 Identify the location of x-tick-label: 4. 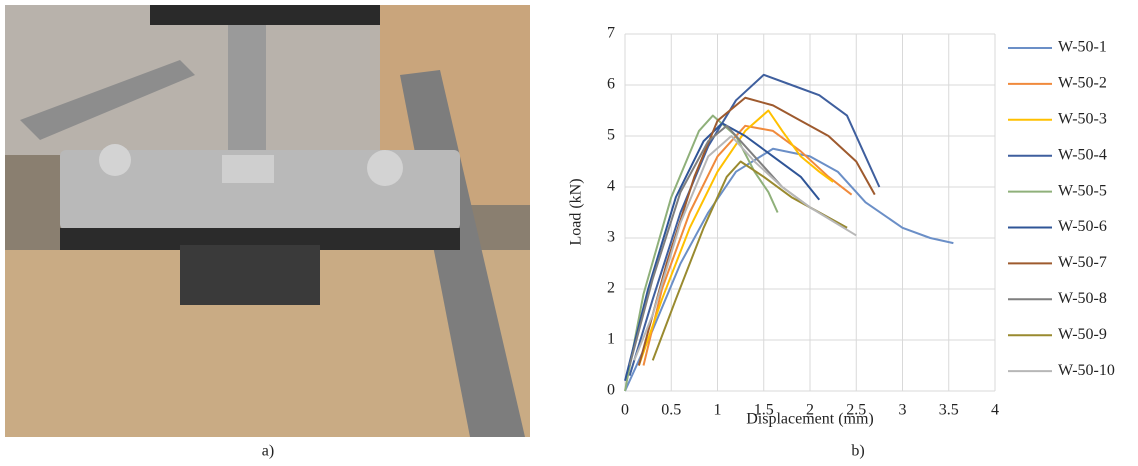
(995, 410).